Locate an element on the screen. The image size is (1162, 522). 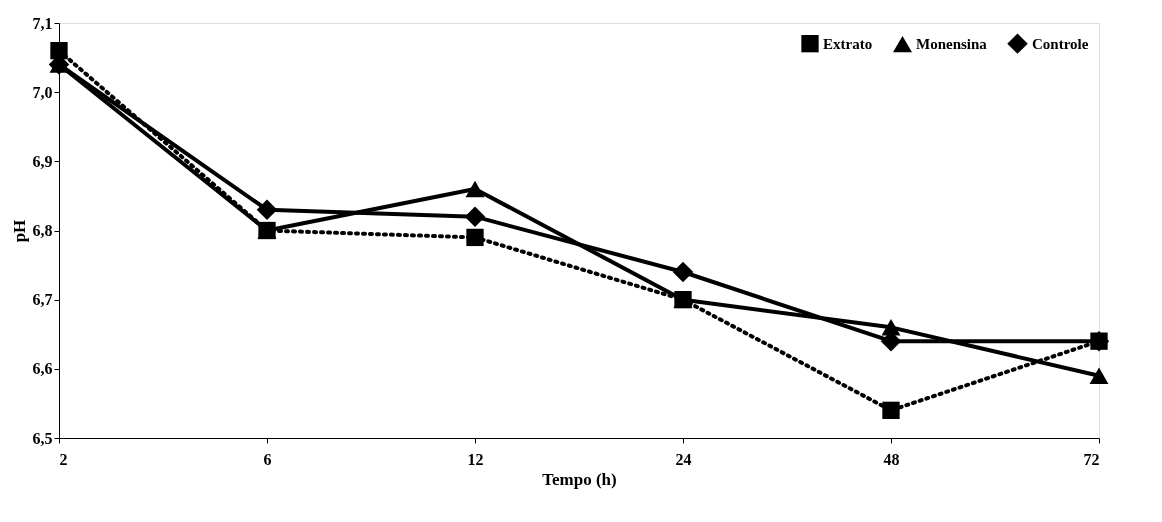
x-tick-label: 72 is located at coordinates (1091, 459).